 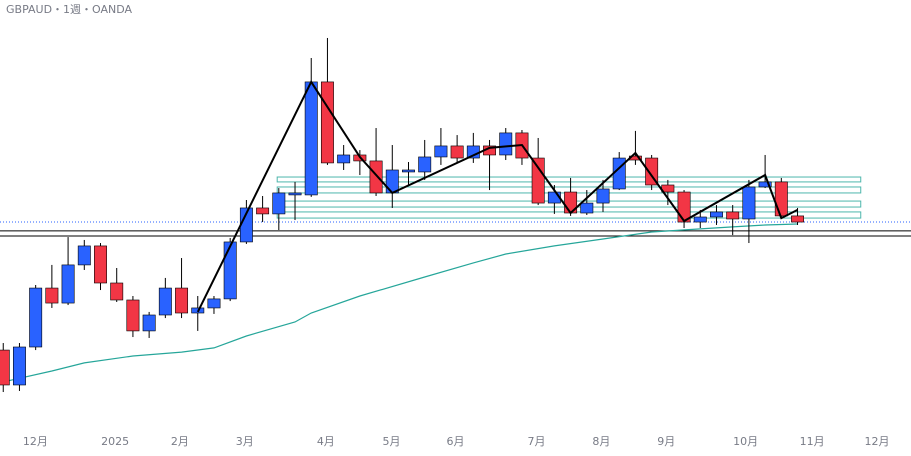 I want to click on zone, so click(x=569, y=179).